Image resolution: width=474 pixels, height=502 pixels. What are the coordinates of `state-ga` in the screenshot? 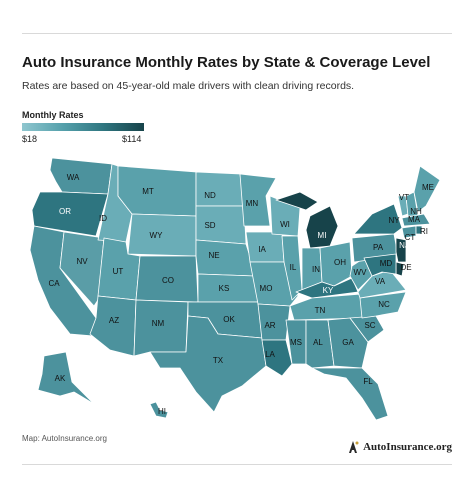 It's located at (348, 343).